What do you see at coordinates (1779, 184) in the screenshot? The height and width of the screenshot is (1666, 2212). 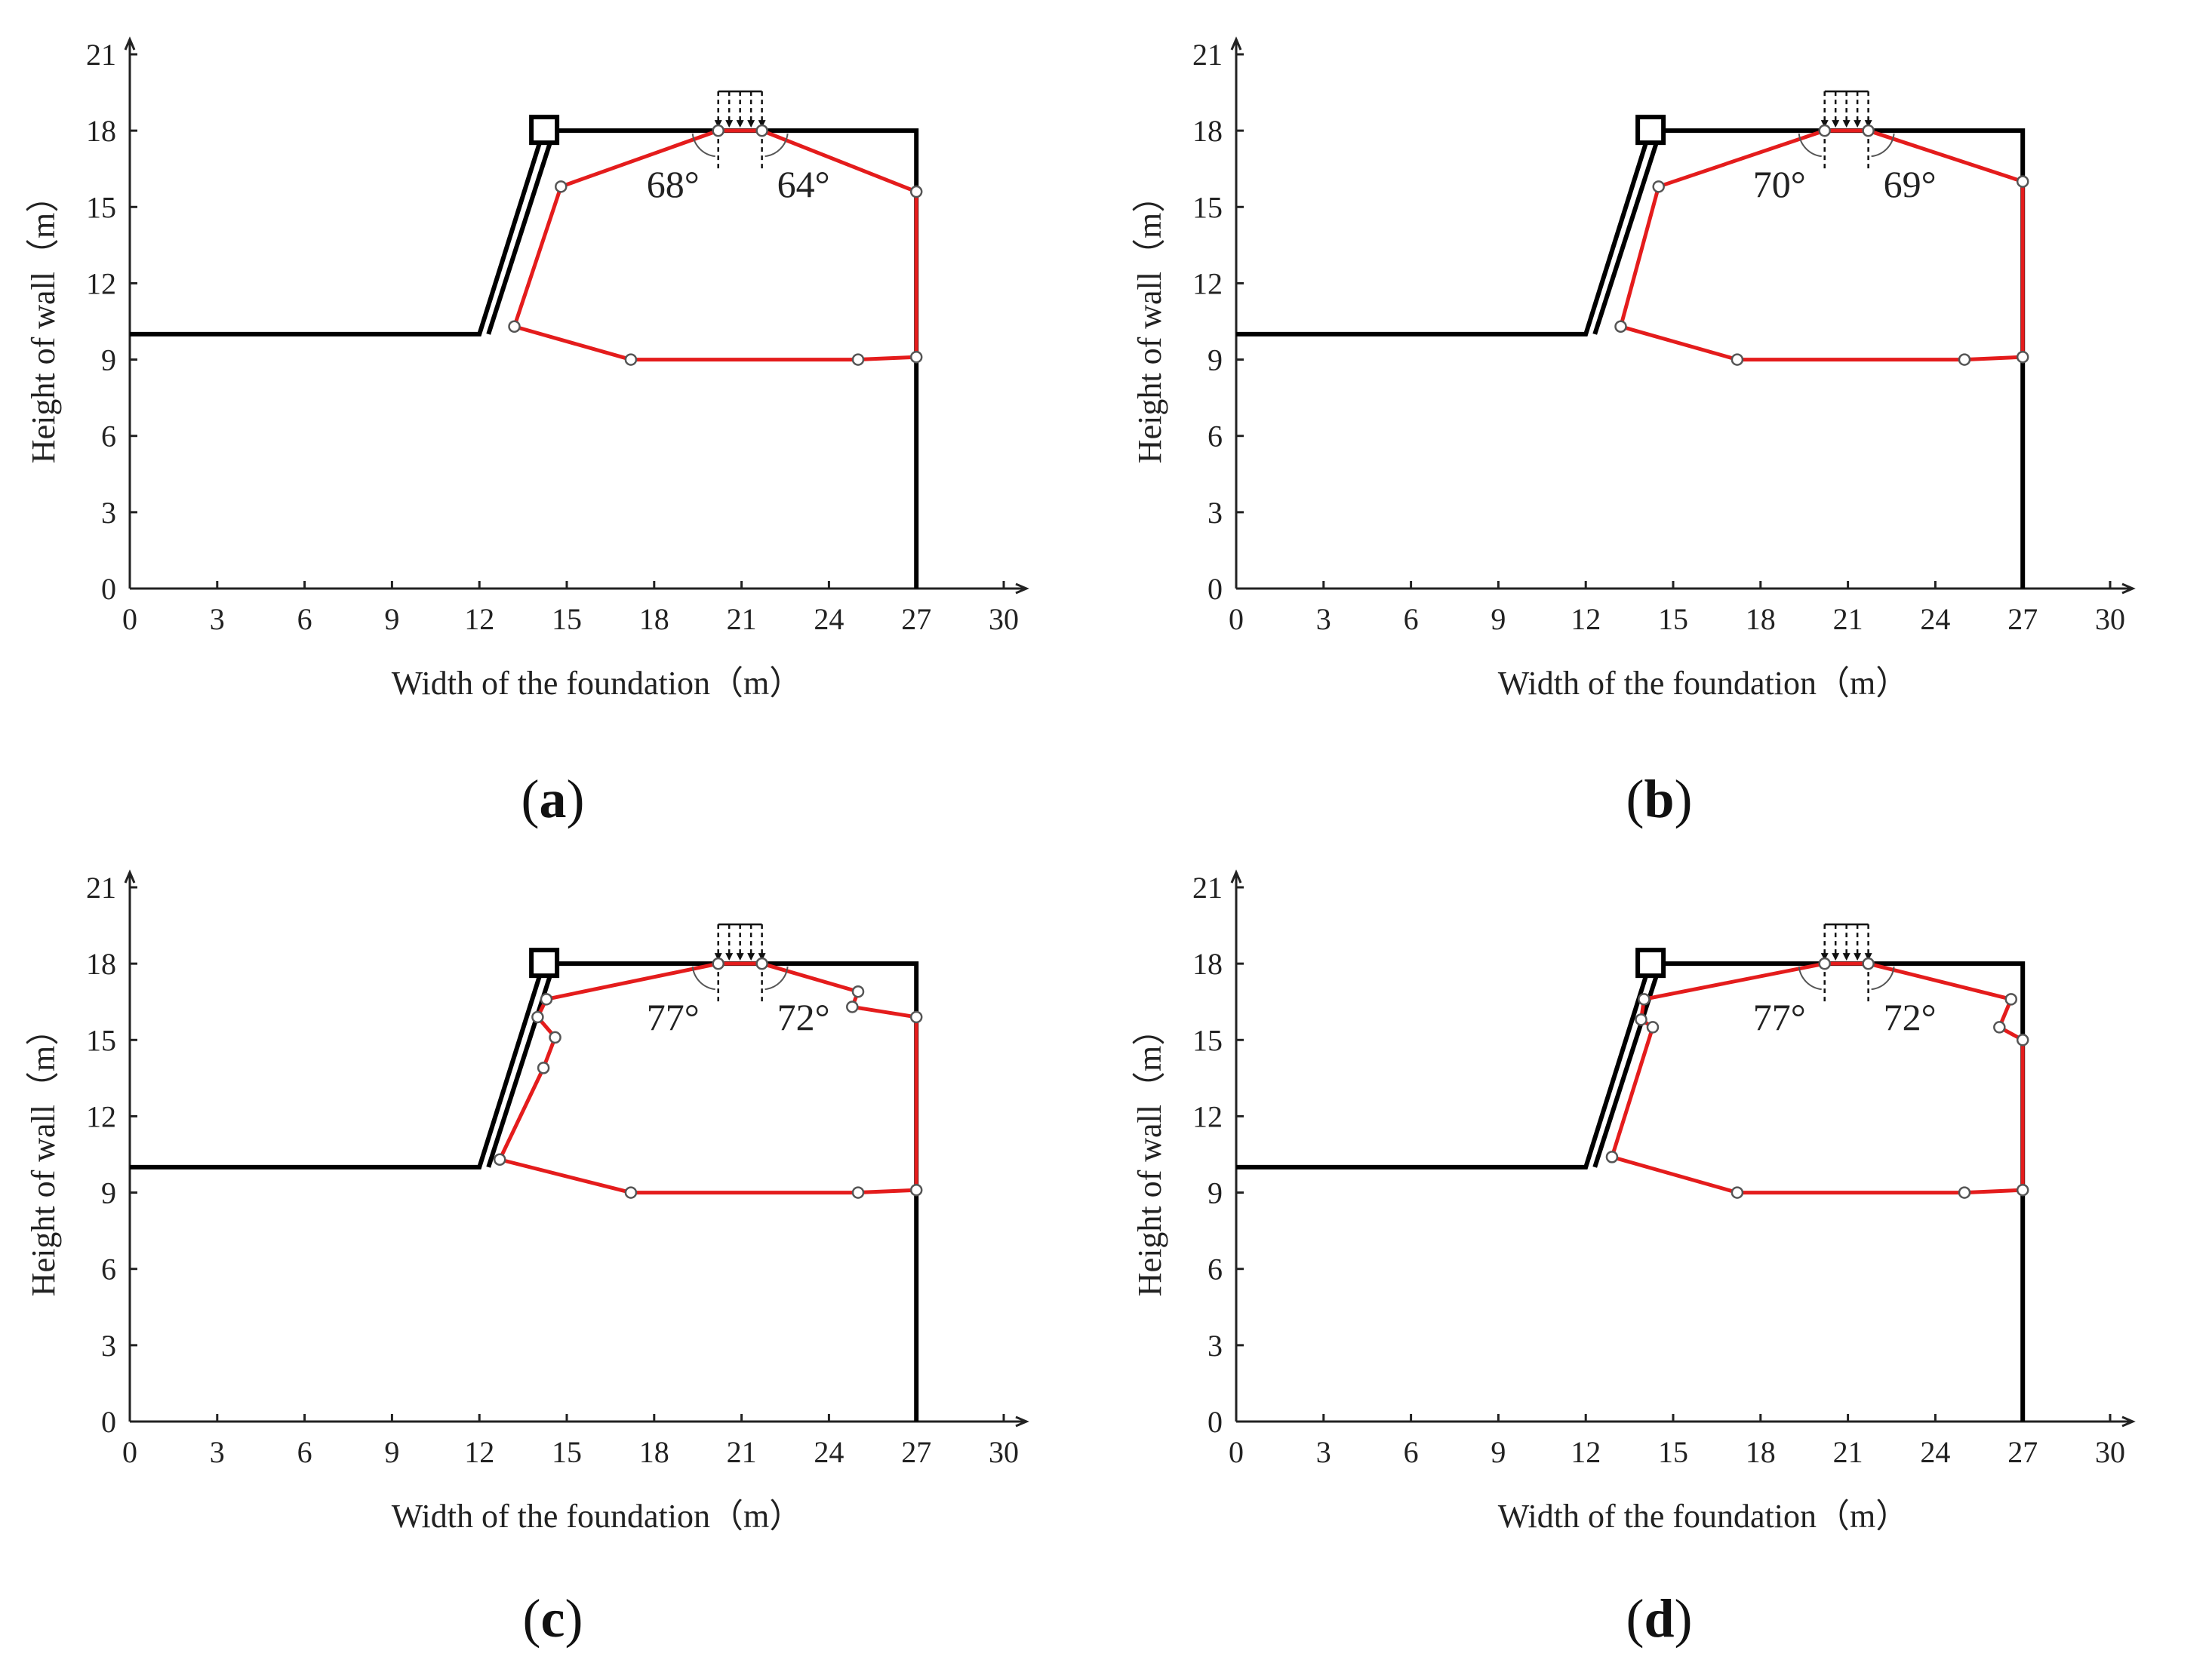 I see `angle-label: 70°` at bounding box center [1779, 184].